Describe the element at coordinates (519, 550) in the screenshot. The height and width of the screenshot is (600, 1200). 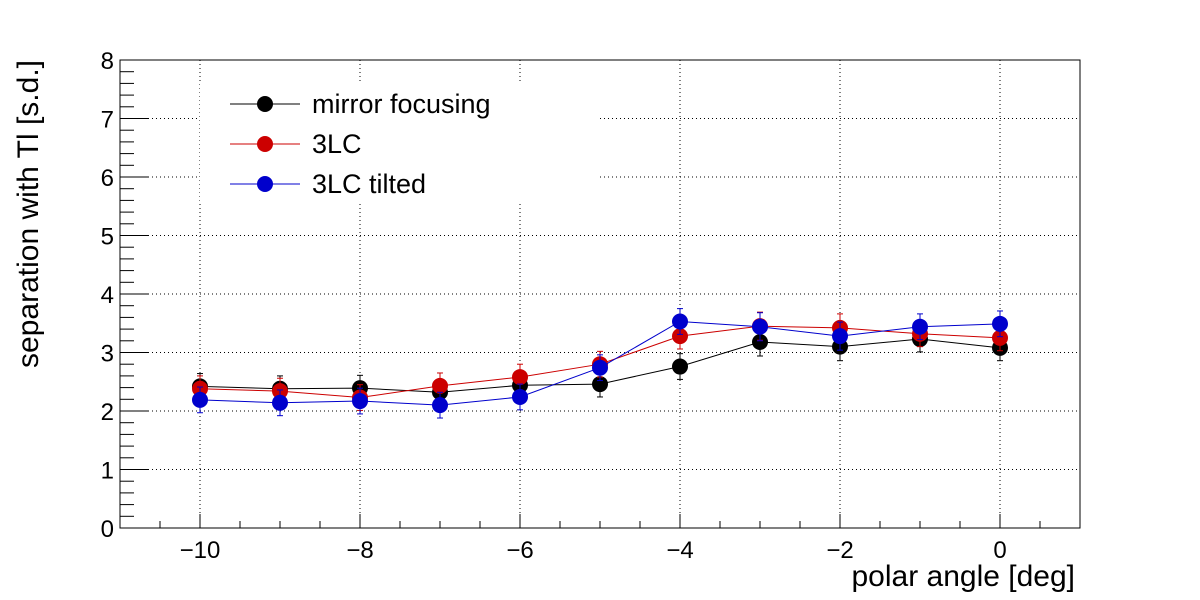
I see `x-tick-label: −6` at that location.